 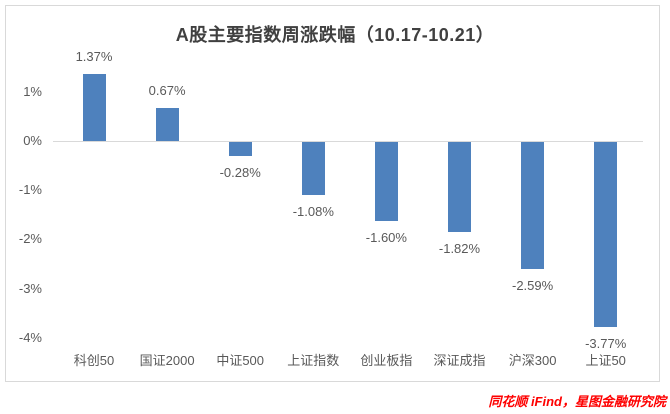 What do you see at coordinates (30, 288) in the screenshot?
I see `y-axis-tick-label: -3%` at bounding box center [30, 288].